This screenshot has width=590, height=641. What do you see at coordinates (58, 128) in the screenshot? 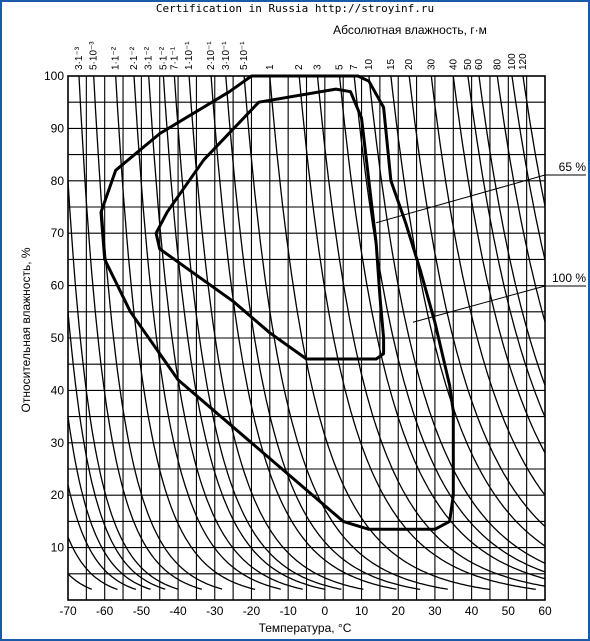
I see `y-tick-label: 90` at bounding box center [58, 128].